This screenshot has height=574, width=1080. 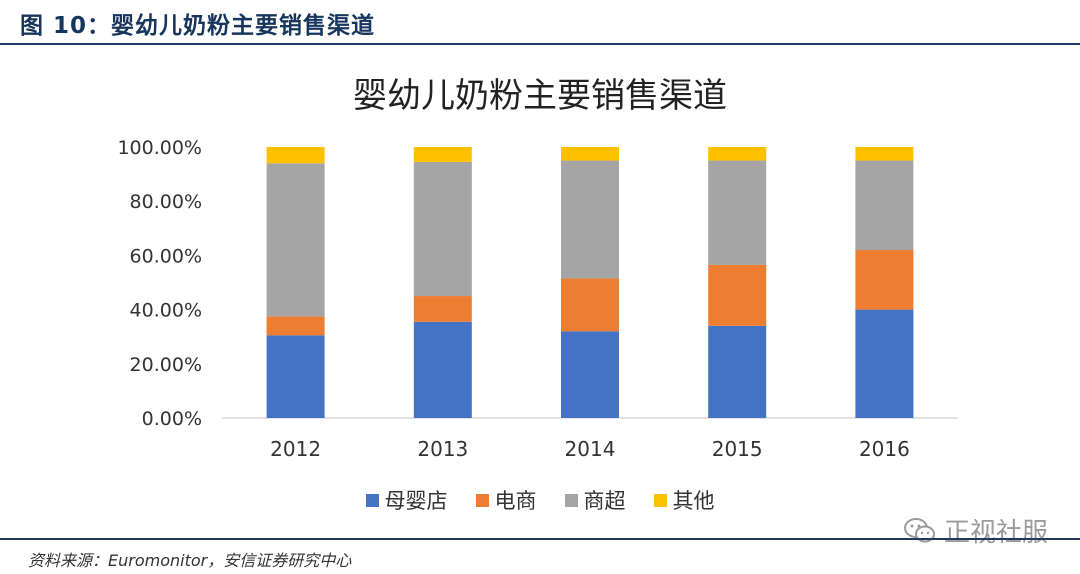 What do you see at coordinates (515, 501) in the screenshot?
I see `legend-label: 电商` at bounding box center [515, 501].